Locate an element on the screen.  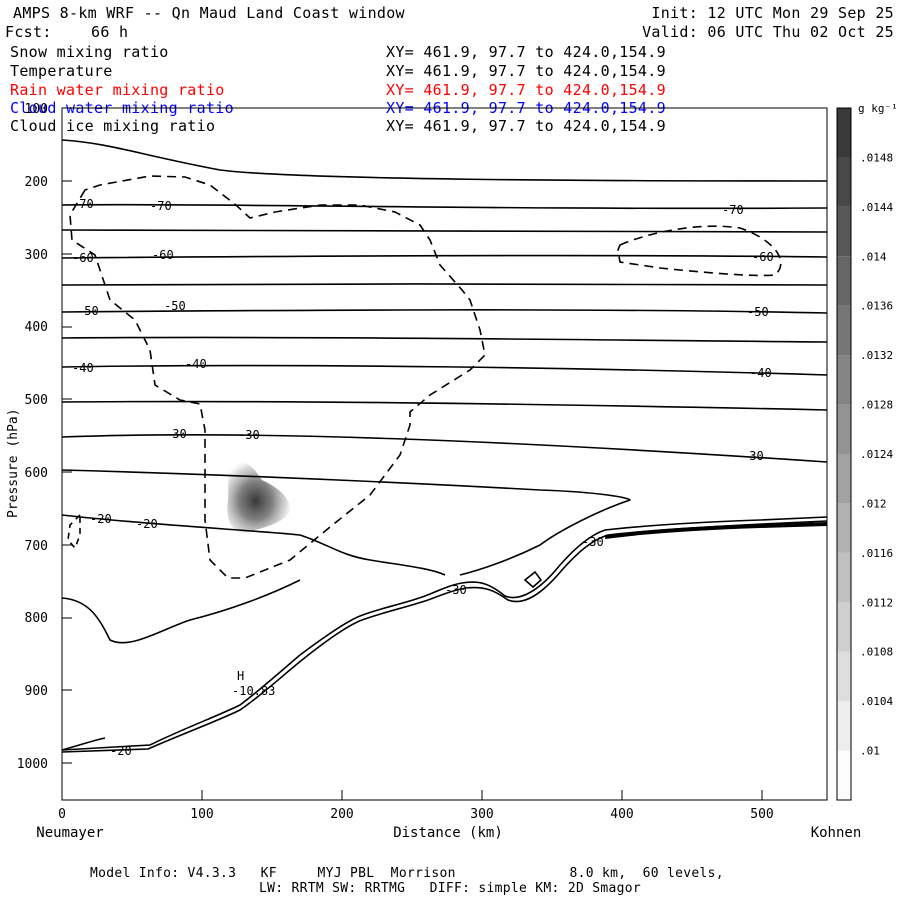
isotherm-label-16: -30 is located at coordinates (593, 542).